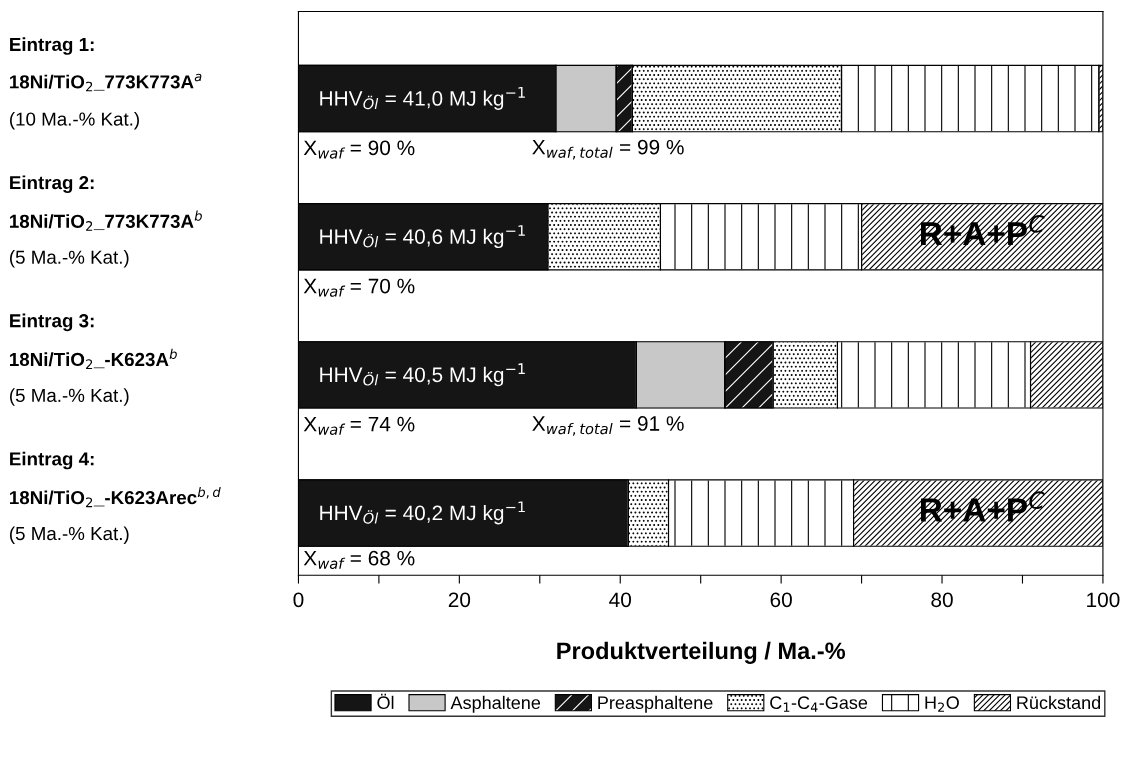  Describe the element at coordinates (701, 652) in the screenshot. I see `x-axis-title: Produktverteilung / Ma.-%` at that location.